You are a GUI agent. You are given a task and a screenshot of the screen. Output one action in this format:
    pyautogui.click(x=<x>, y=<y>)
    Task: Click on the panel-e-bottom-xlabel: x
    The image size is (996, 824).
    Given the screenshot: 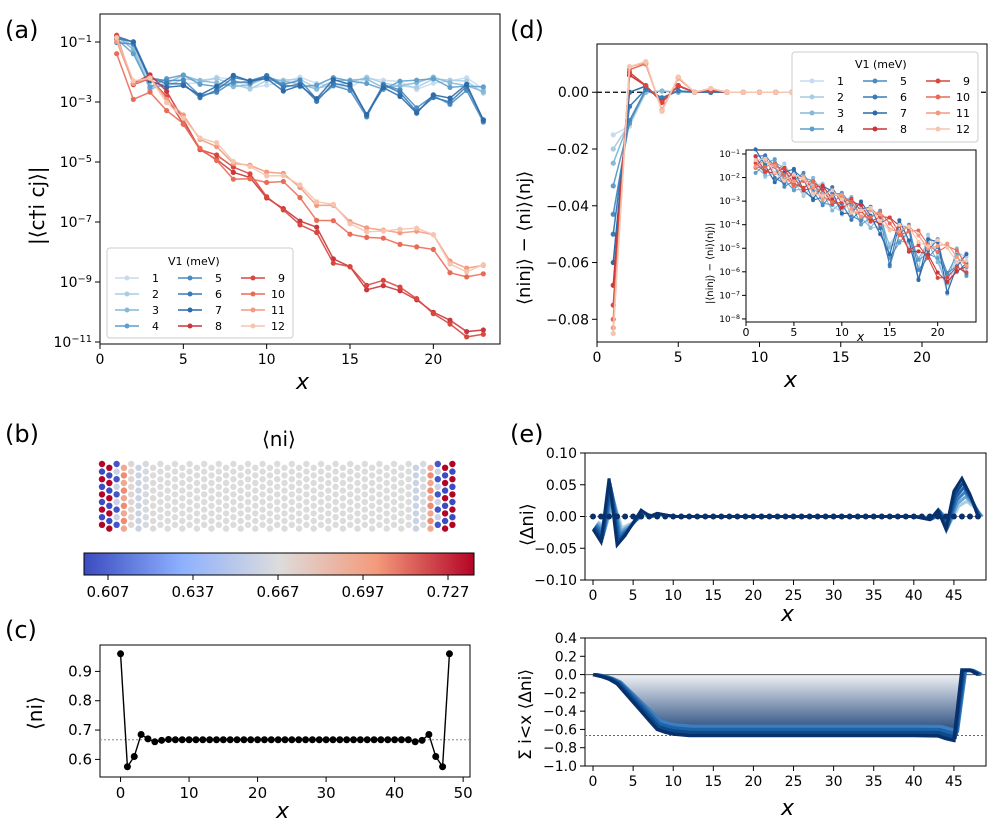 What is the action you would take?
    pyautogui.click(x=787, y=808)
    